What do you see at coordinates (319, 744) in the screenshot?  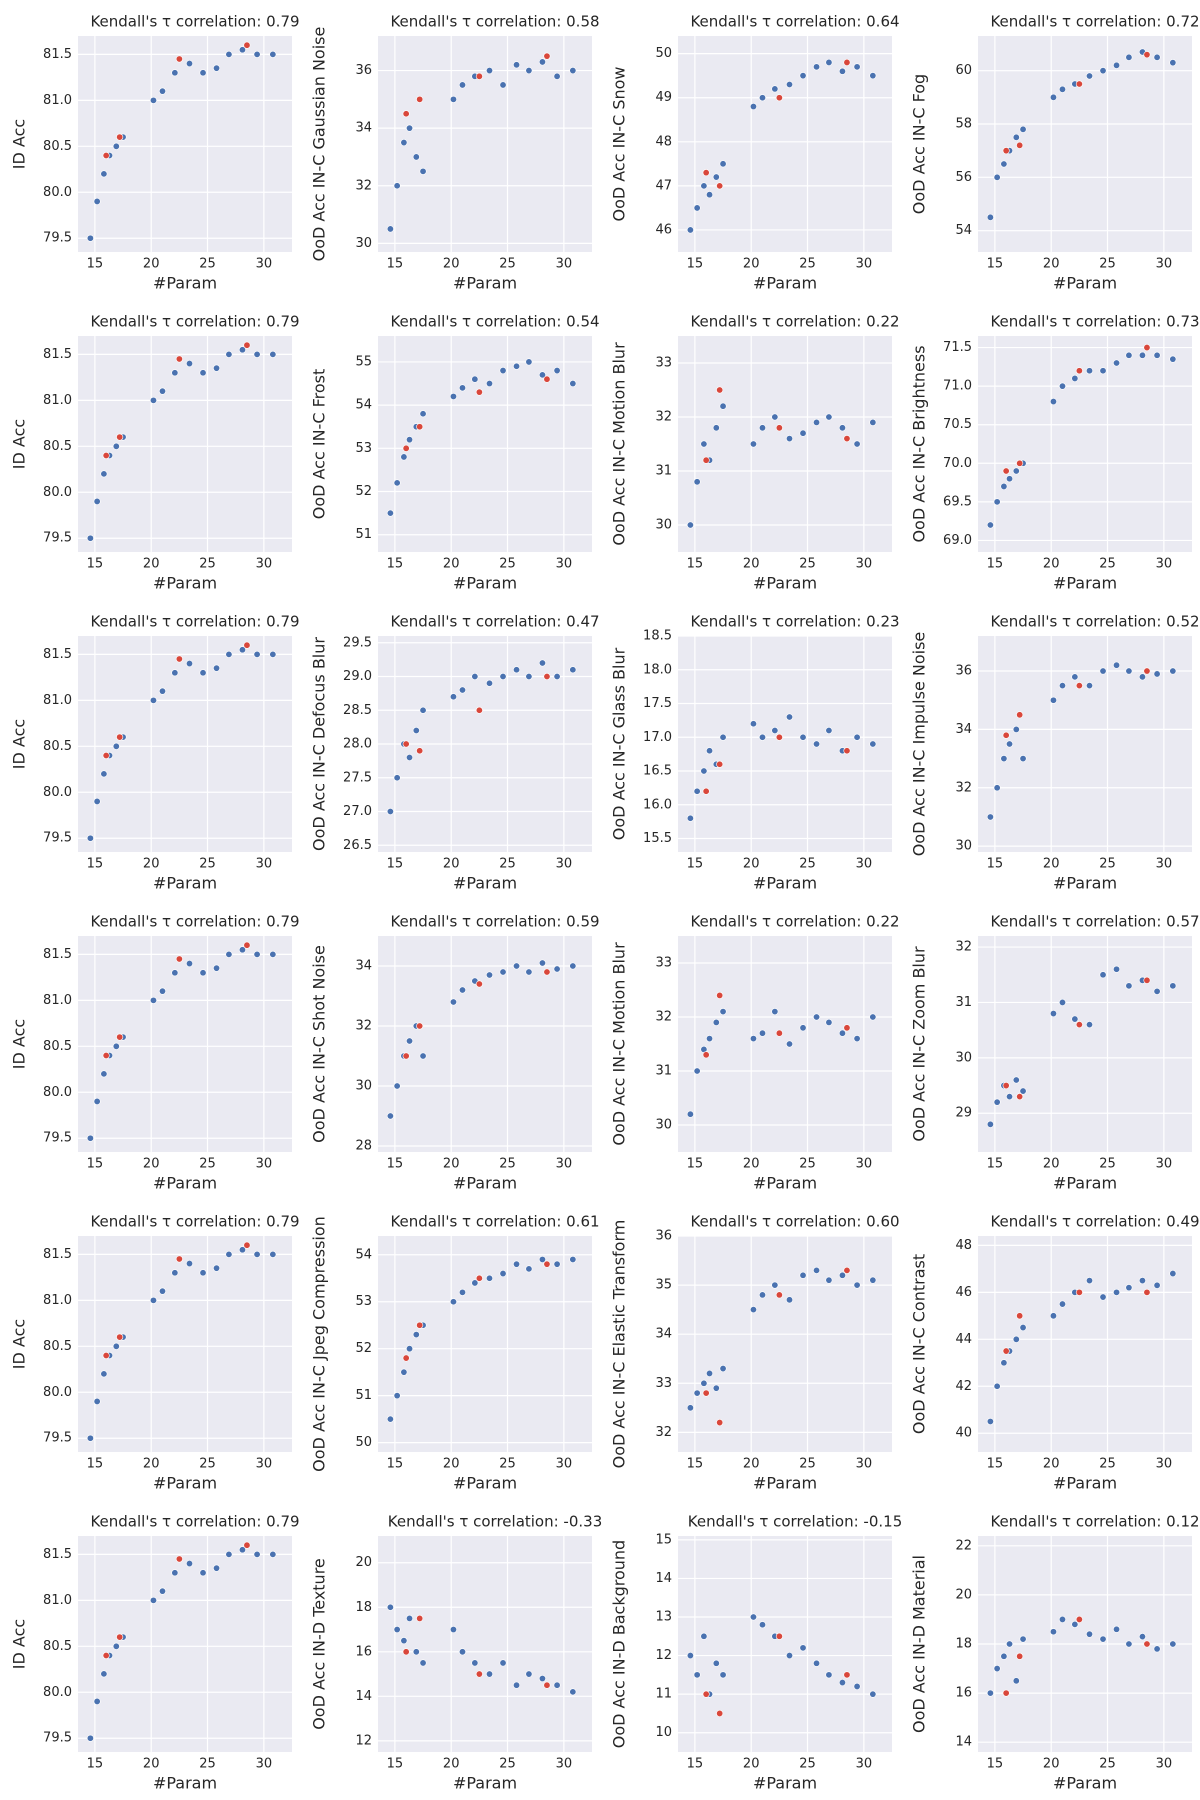 I see `y-axis-label: OoD Acc IN-C Defocus Blur` at bounding box center [319, 744].